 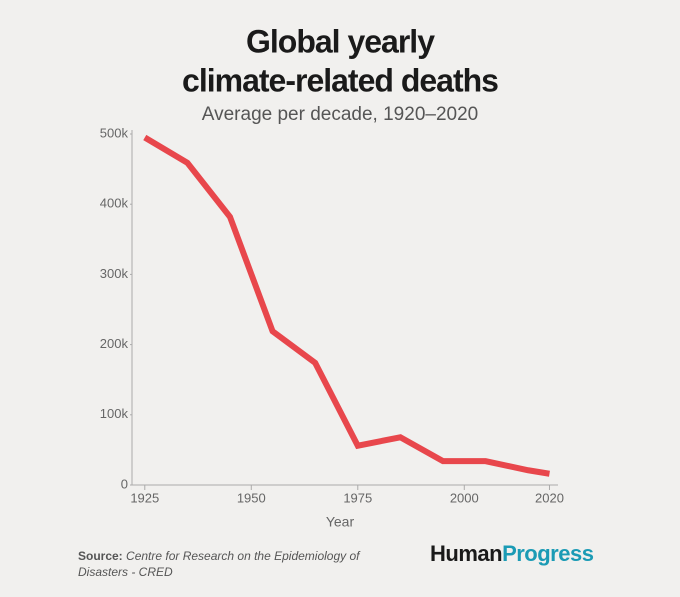 I want to click on y-tick-label: 200k, so click(x=114, y=343).